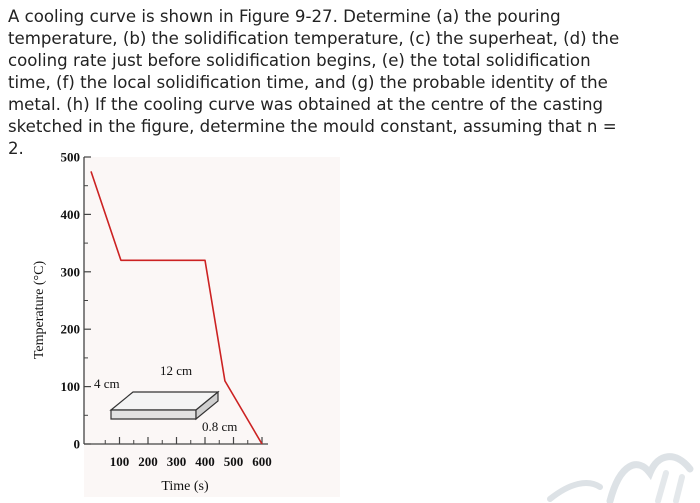  What do you see at coordinates (107, 383) in the screenshot?
I see `casting-width-label: 4 cm` at bounding box center [107, 383].